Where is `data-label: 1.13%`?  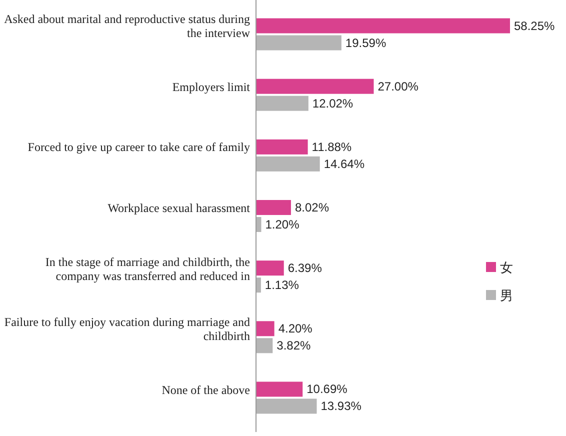 data-label: 1.13% is located at coordinates (282, 285).